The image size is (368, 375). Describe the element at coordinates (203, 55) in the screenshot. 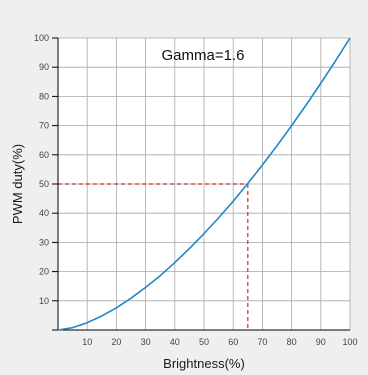

I see `gamma-annotation: Gamma=1.6` at that location.